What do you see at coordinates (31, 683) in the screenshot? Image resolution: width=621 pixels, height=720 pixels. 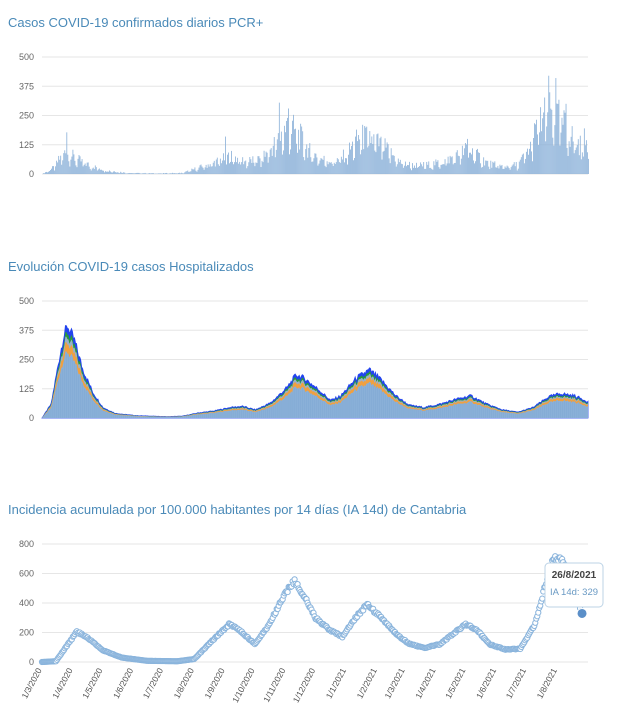 I see `x-tick-label: 1/3/2020` at bounding box center [31, 683].